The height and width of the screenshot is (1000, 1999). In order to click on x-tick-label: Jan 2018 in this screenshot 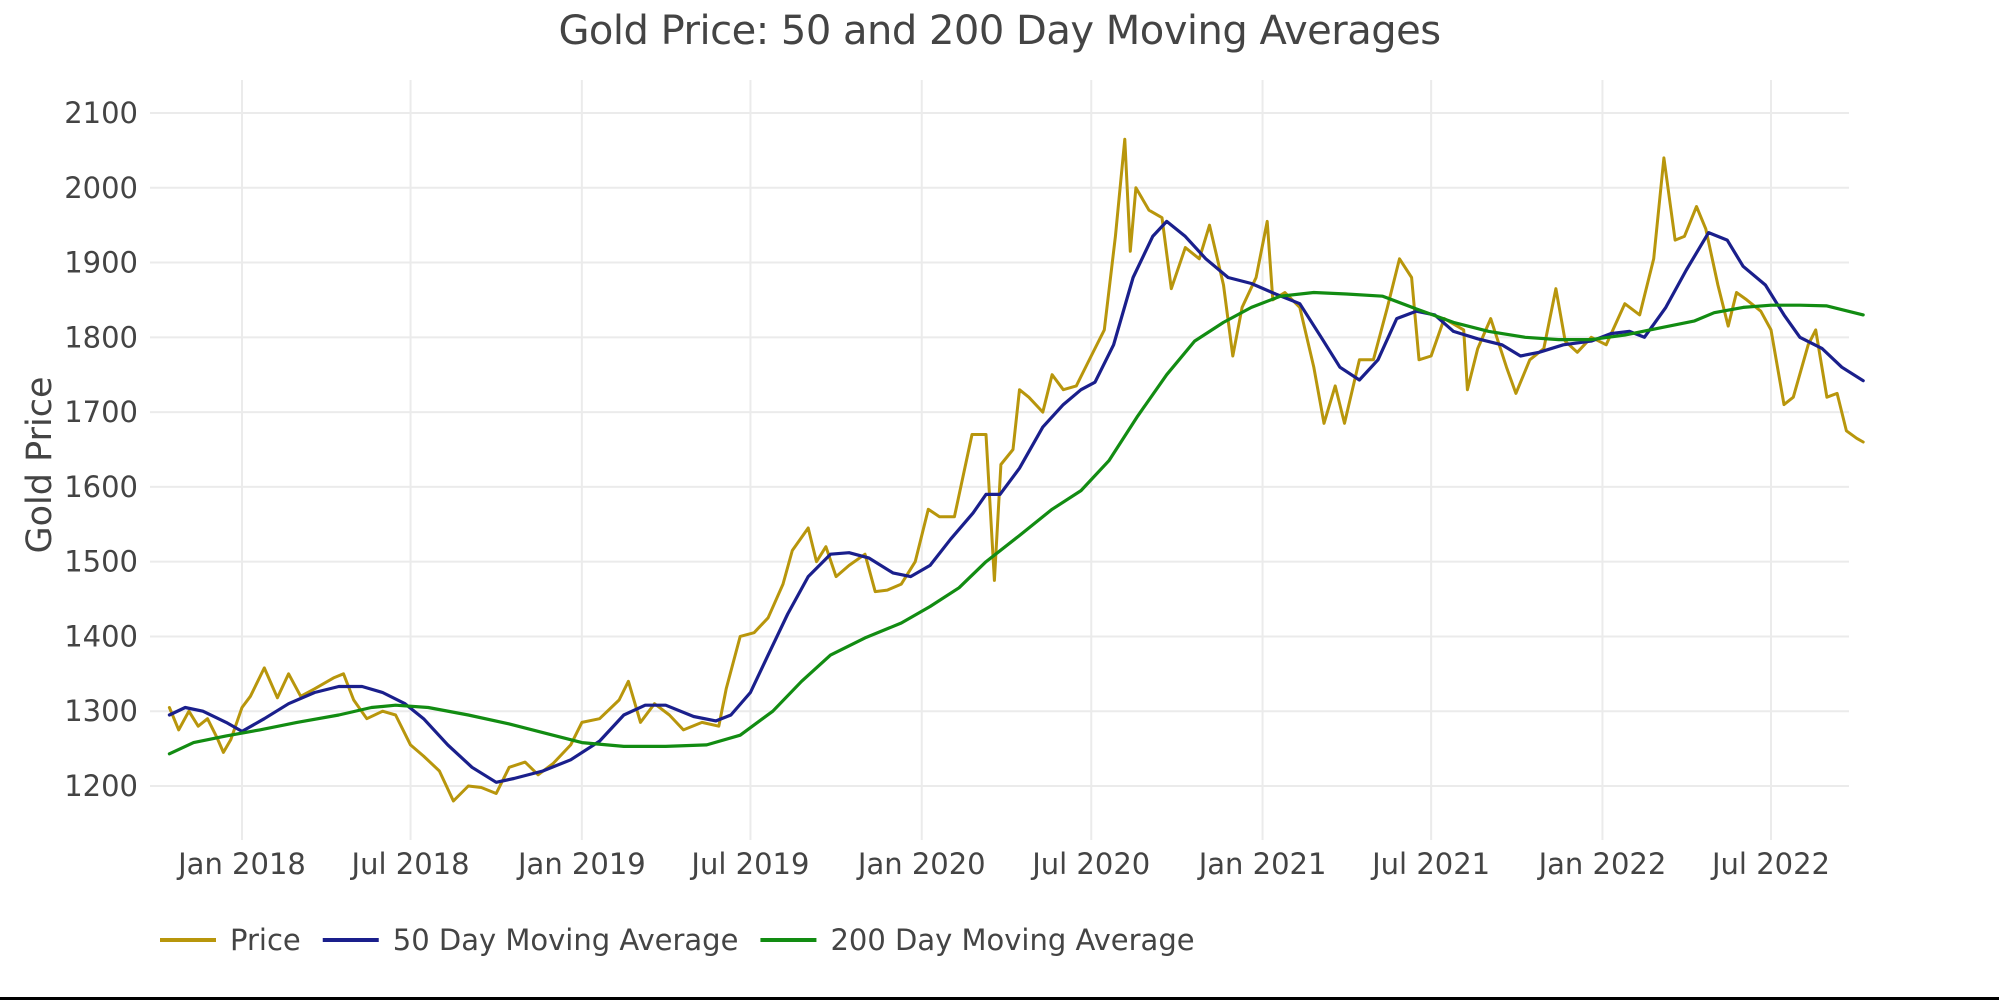, I will do `click(241, 864)`.